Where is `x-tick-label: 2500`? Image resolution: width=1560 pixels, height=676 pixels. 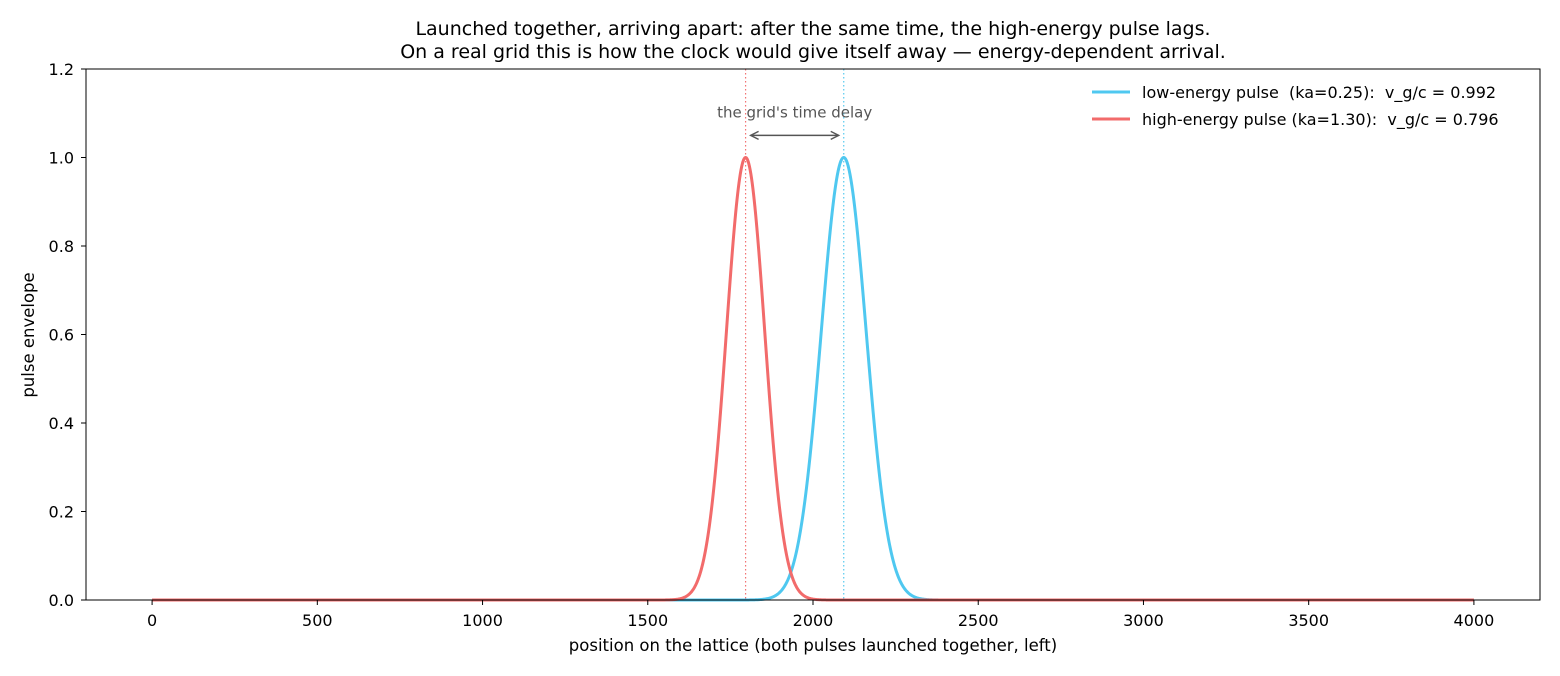
x-tick-label: 2500 is located at coordinates (978, 620).